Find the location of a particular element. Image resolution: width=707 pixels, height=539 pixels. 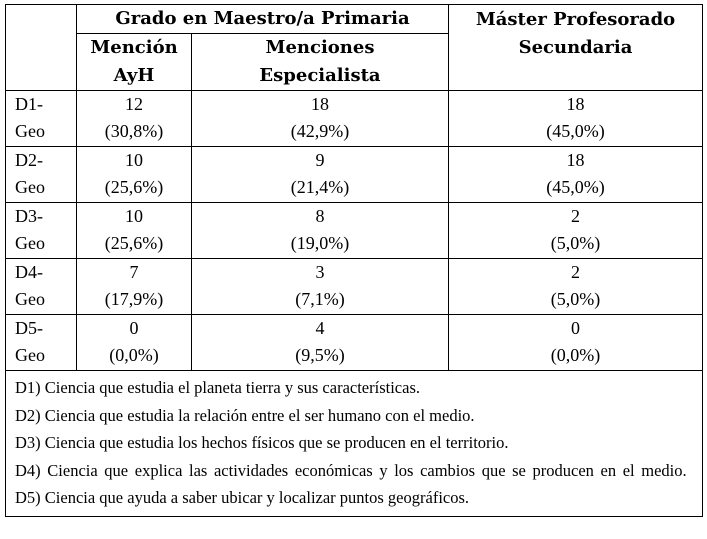

count: 8 is located at coordinates (320, 216).